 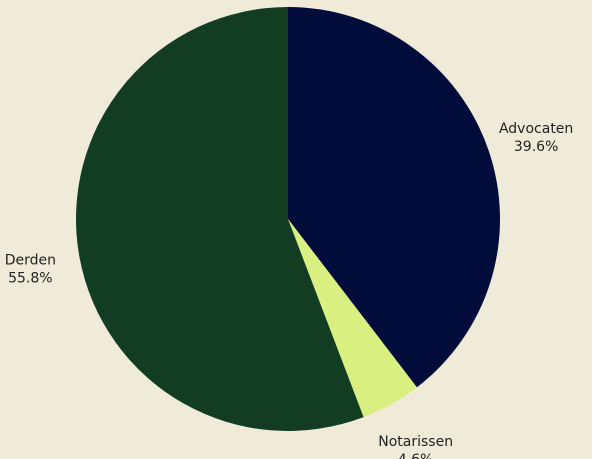 I want to click on slice-percent-label: 55.8%, so click(x=30, y=278).